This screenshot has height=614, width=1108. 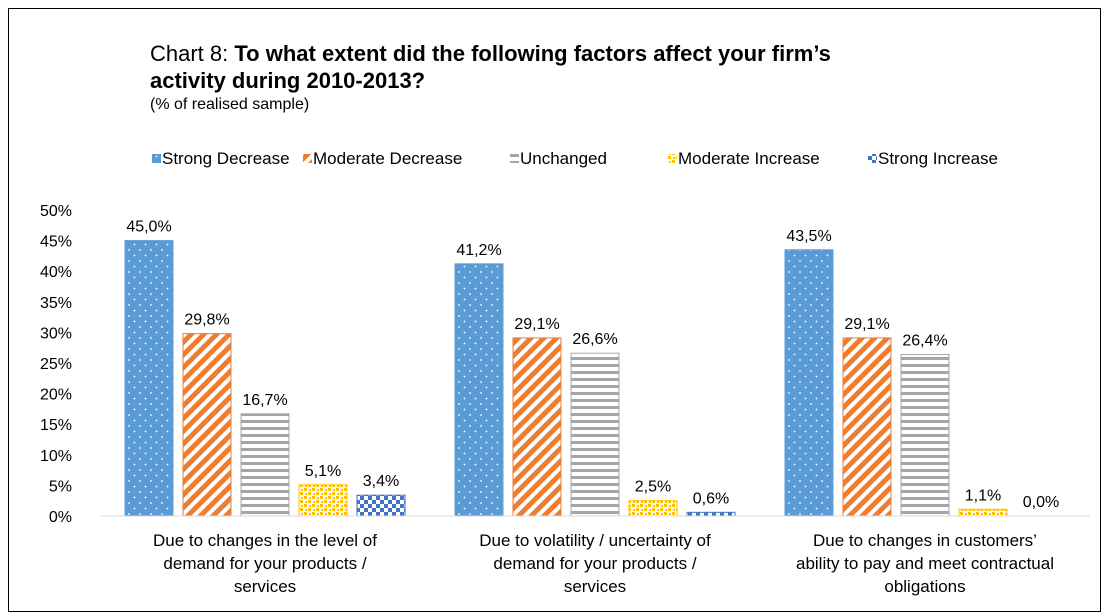 I want to click on category-label-line: Due to changes in the level of, so click(x=265, y=540).